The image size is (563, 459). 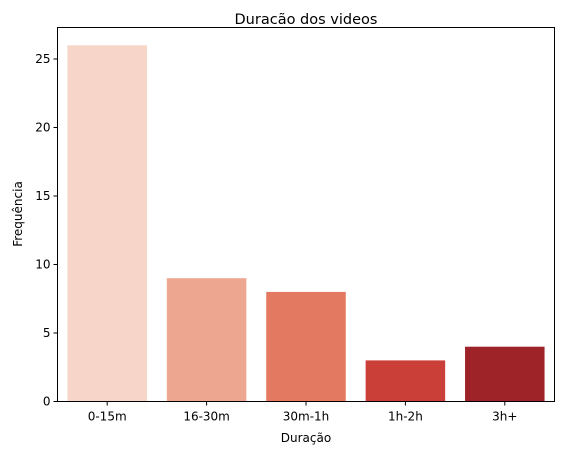 What do you see at coordinates (504, 417) in the screenshot?
I see `x-tick-label: 3h+` at bounding box center [504, 417].